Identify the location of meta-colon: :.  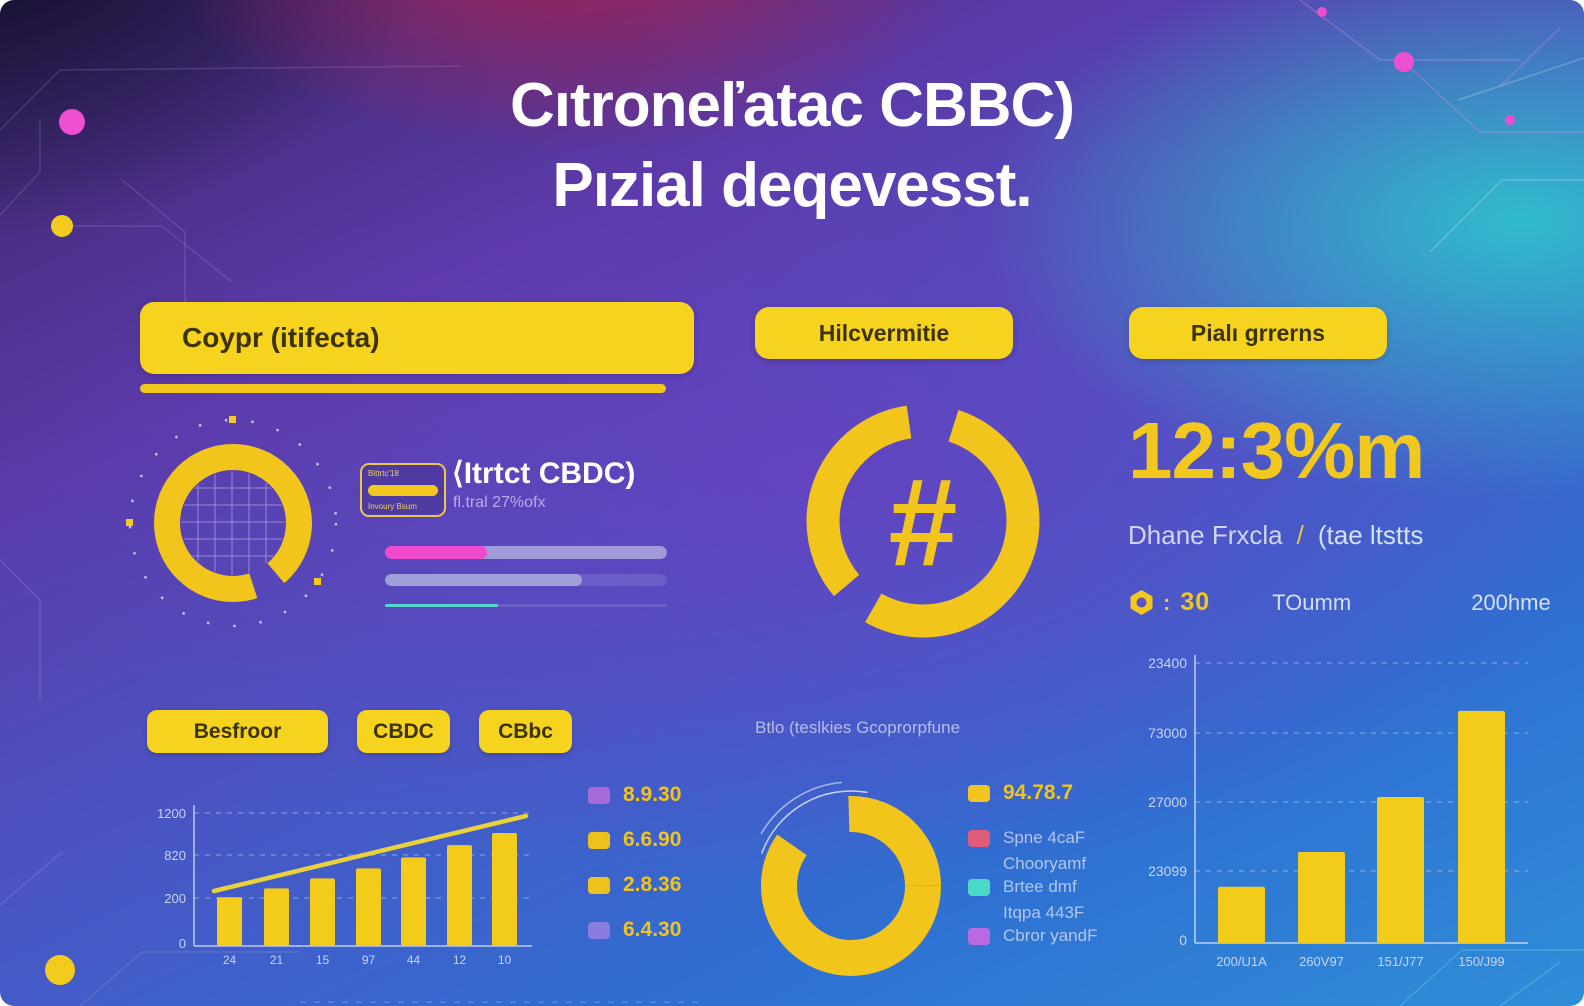
(1167, 602).